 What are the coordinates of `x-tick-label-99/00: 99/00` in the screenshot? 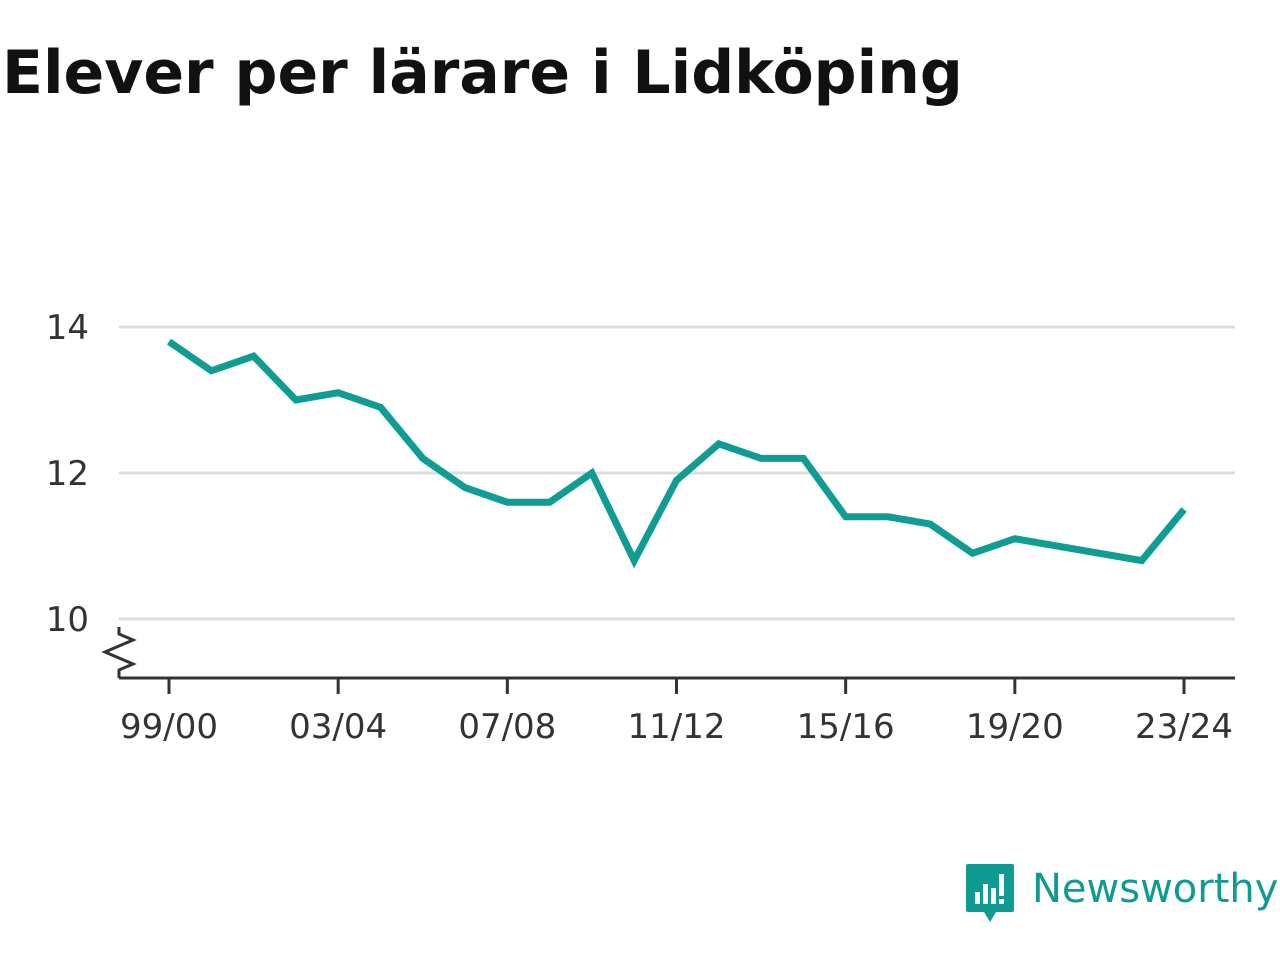 It's located at (169, 727).